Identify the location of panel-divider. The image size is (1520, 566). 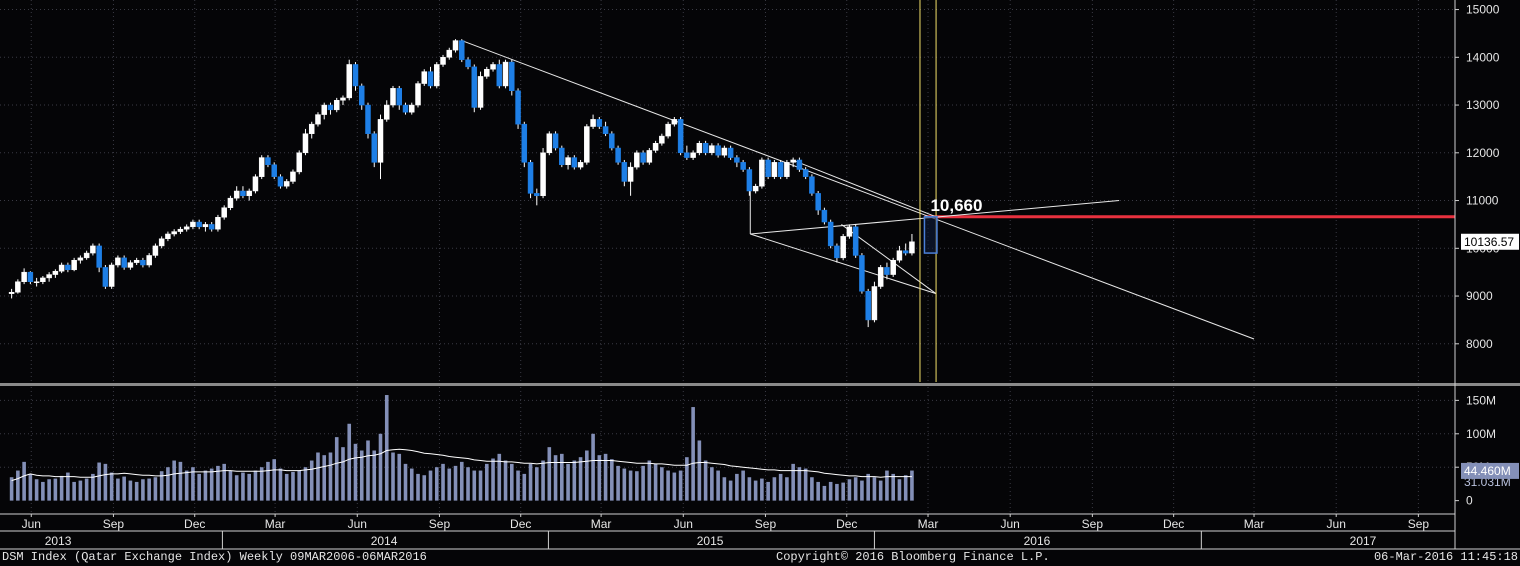
(760, 384).